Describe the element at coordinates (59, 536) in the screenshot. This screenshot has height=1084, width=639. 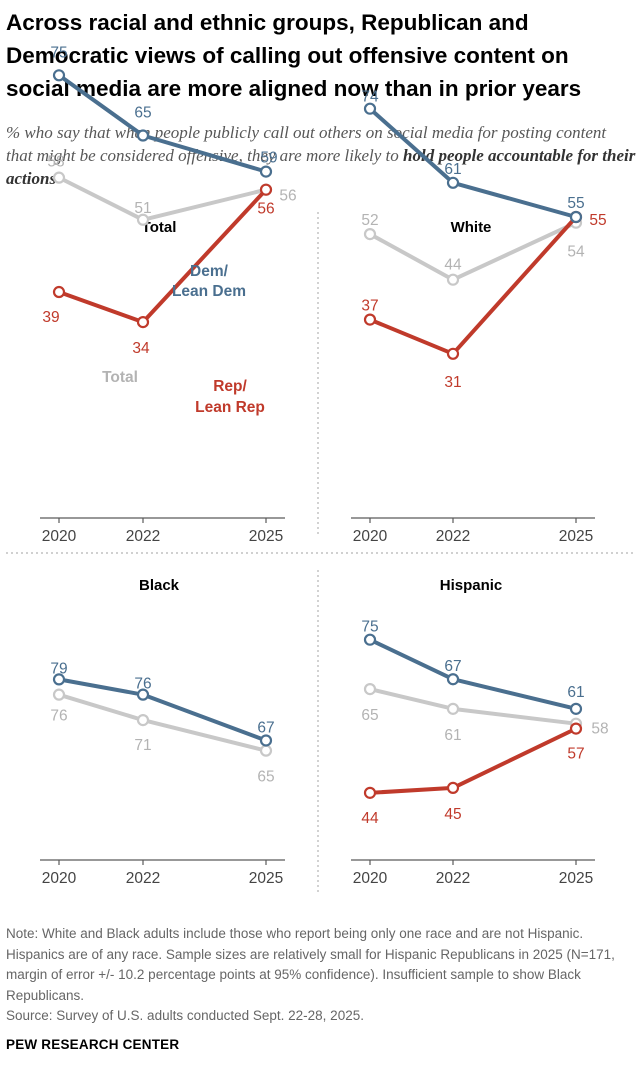
I see `x-tick-label-total-2020: 2020` at that location.